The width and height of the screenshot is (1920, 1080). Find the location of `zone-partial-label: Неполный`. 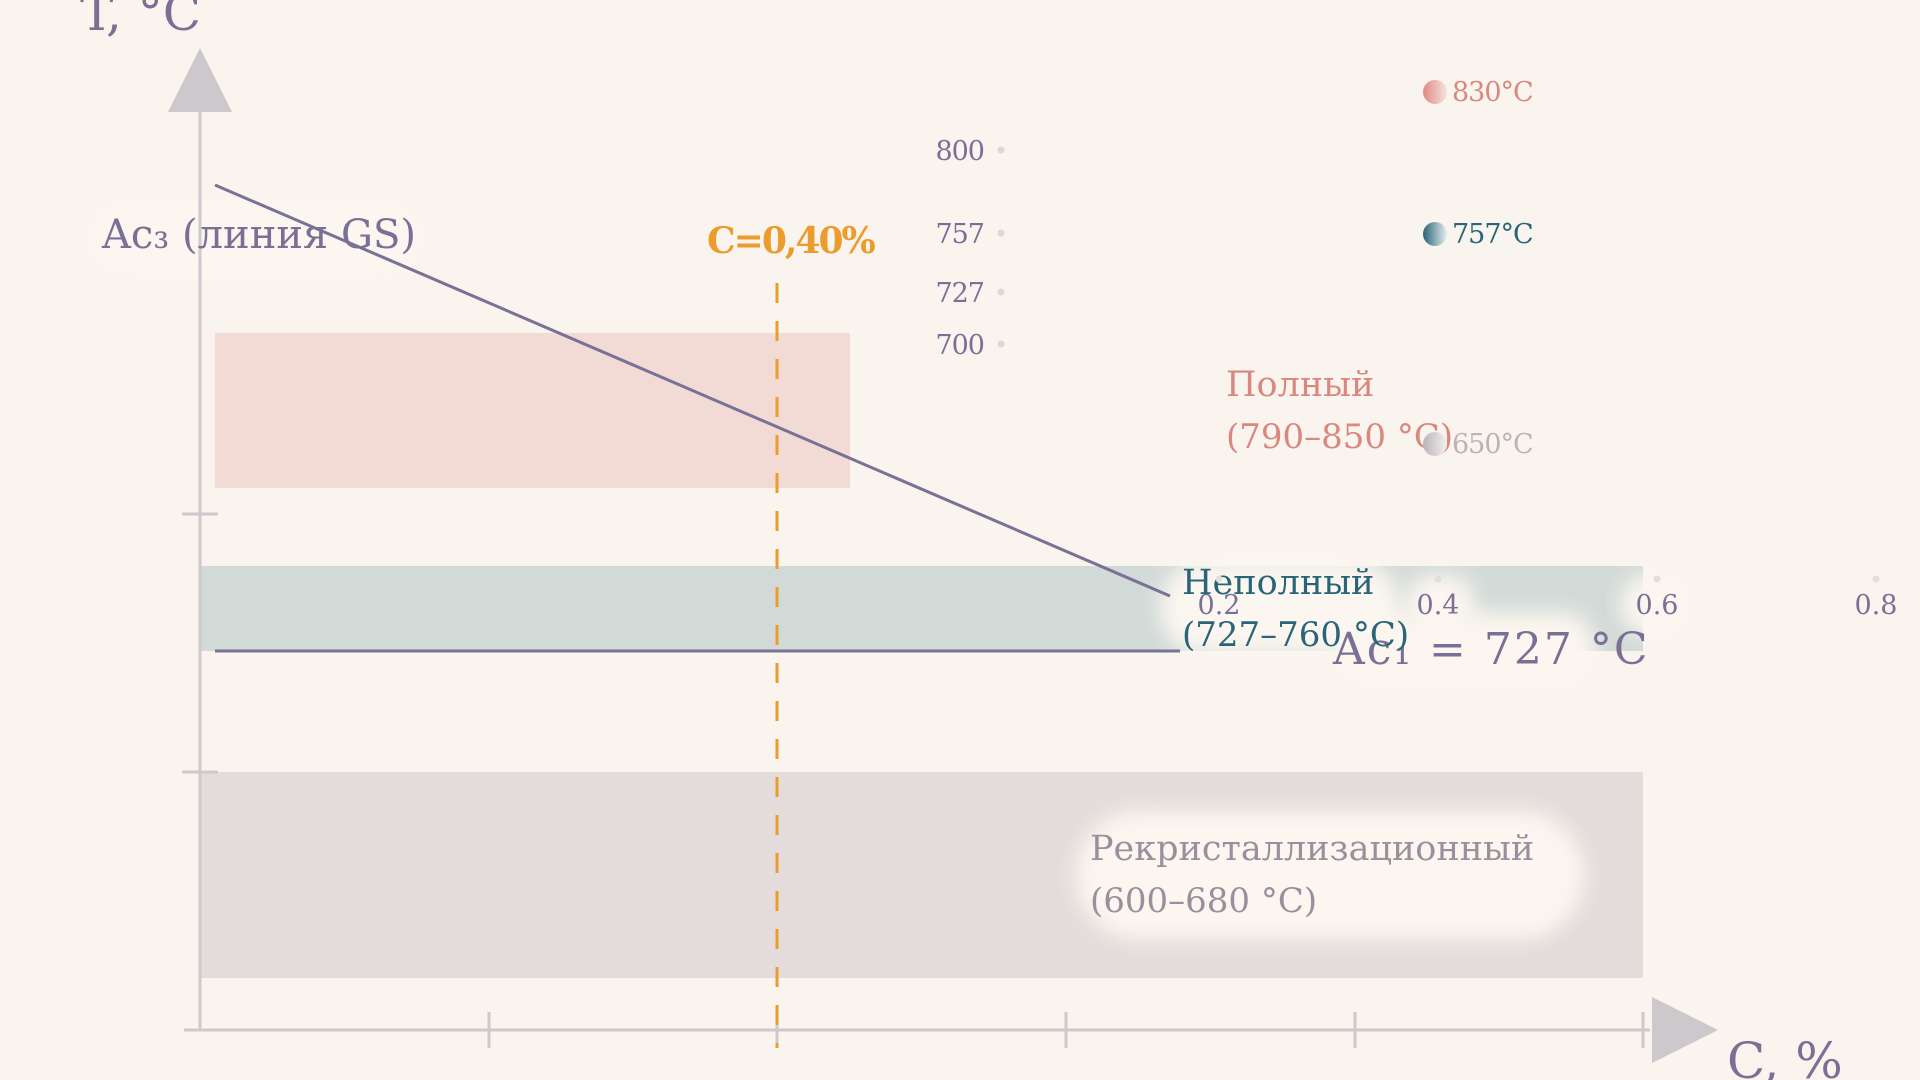

zone-partial-label: Неполный is located at coordinates (1278, 583).